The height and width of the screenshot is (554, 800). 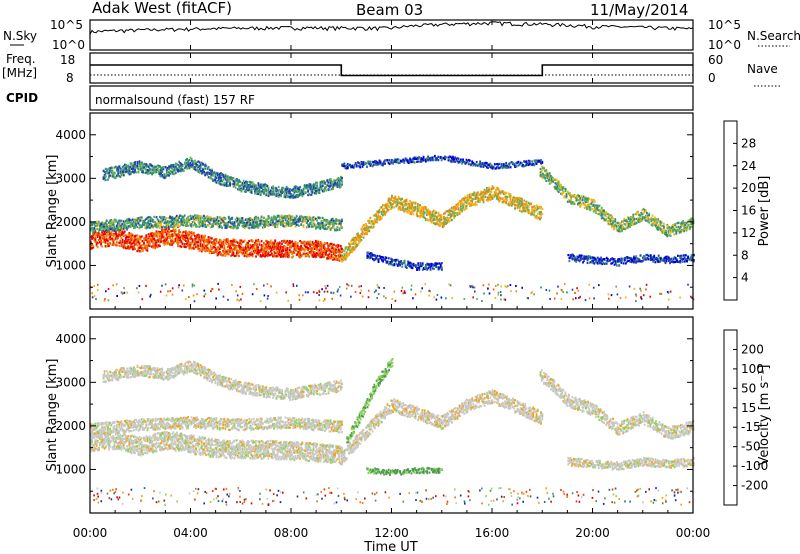 I want to click on station-title: Adak West (fitACF), so click(x=162, y=8).